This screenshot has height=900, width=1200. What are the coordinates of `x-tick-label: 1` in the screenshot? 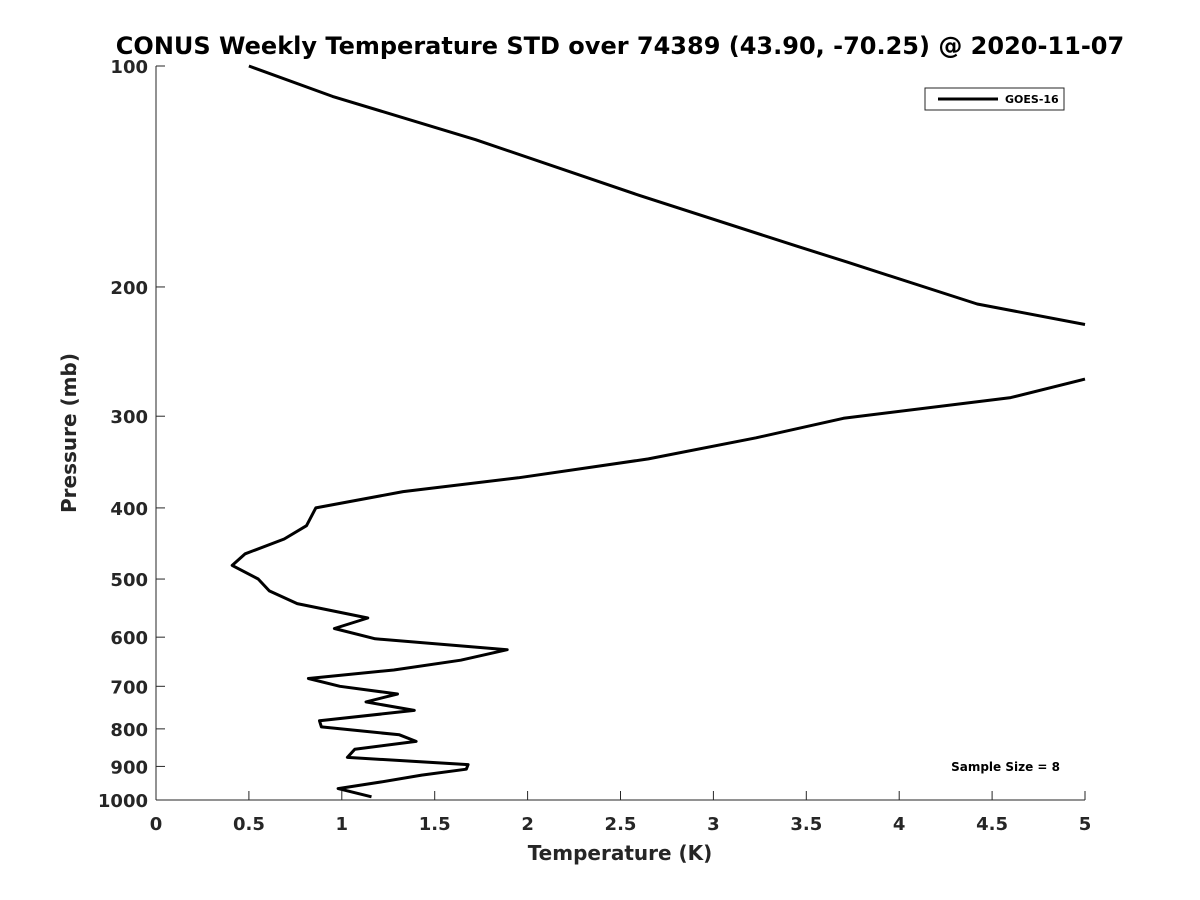 It's located at (342, 824).